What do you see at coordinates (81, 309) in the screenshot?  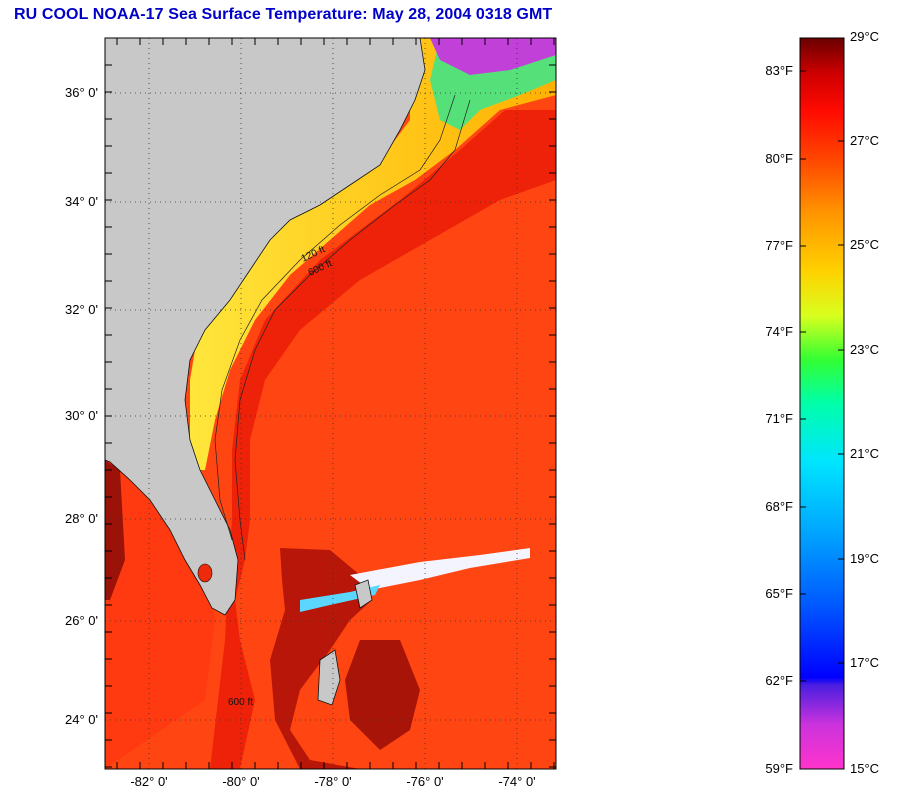 I see `lat-label: 32° 0'` at bounding box center [81, 309].